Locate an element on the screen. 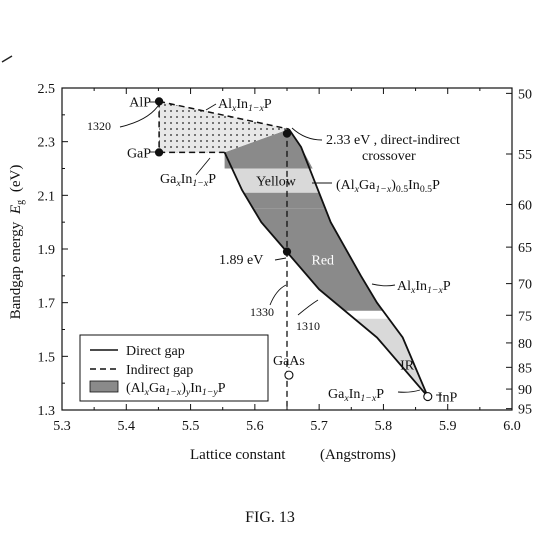  y-tick-label: 2.1 is located at coordinates (47, 196).